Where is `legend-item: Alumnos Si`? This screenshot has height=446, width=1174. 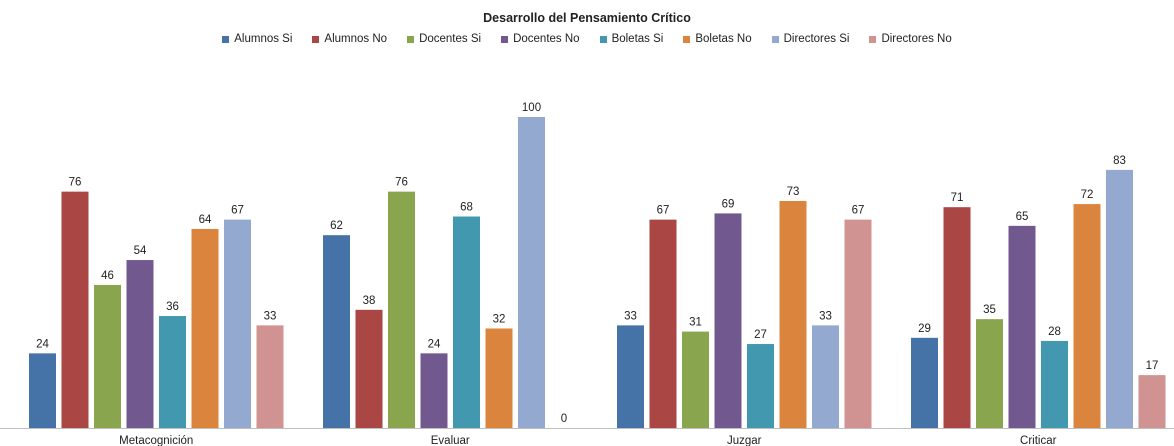
legend-item: Alumnos Si is located at coordinates (257, 39).